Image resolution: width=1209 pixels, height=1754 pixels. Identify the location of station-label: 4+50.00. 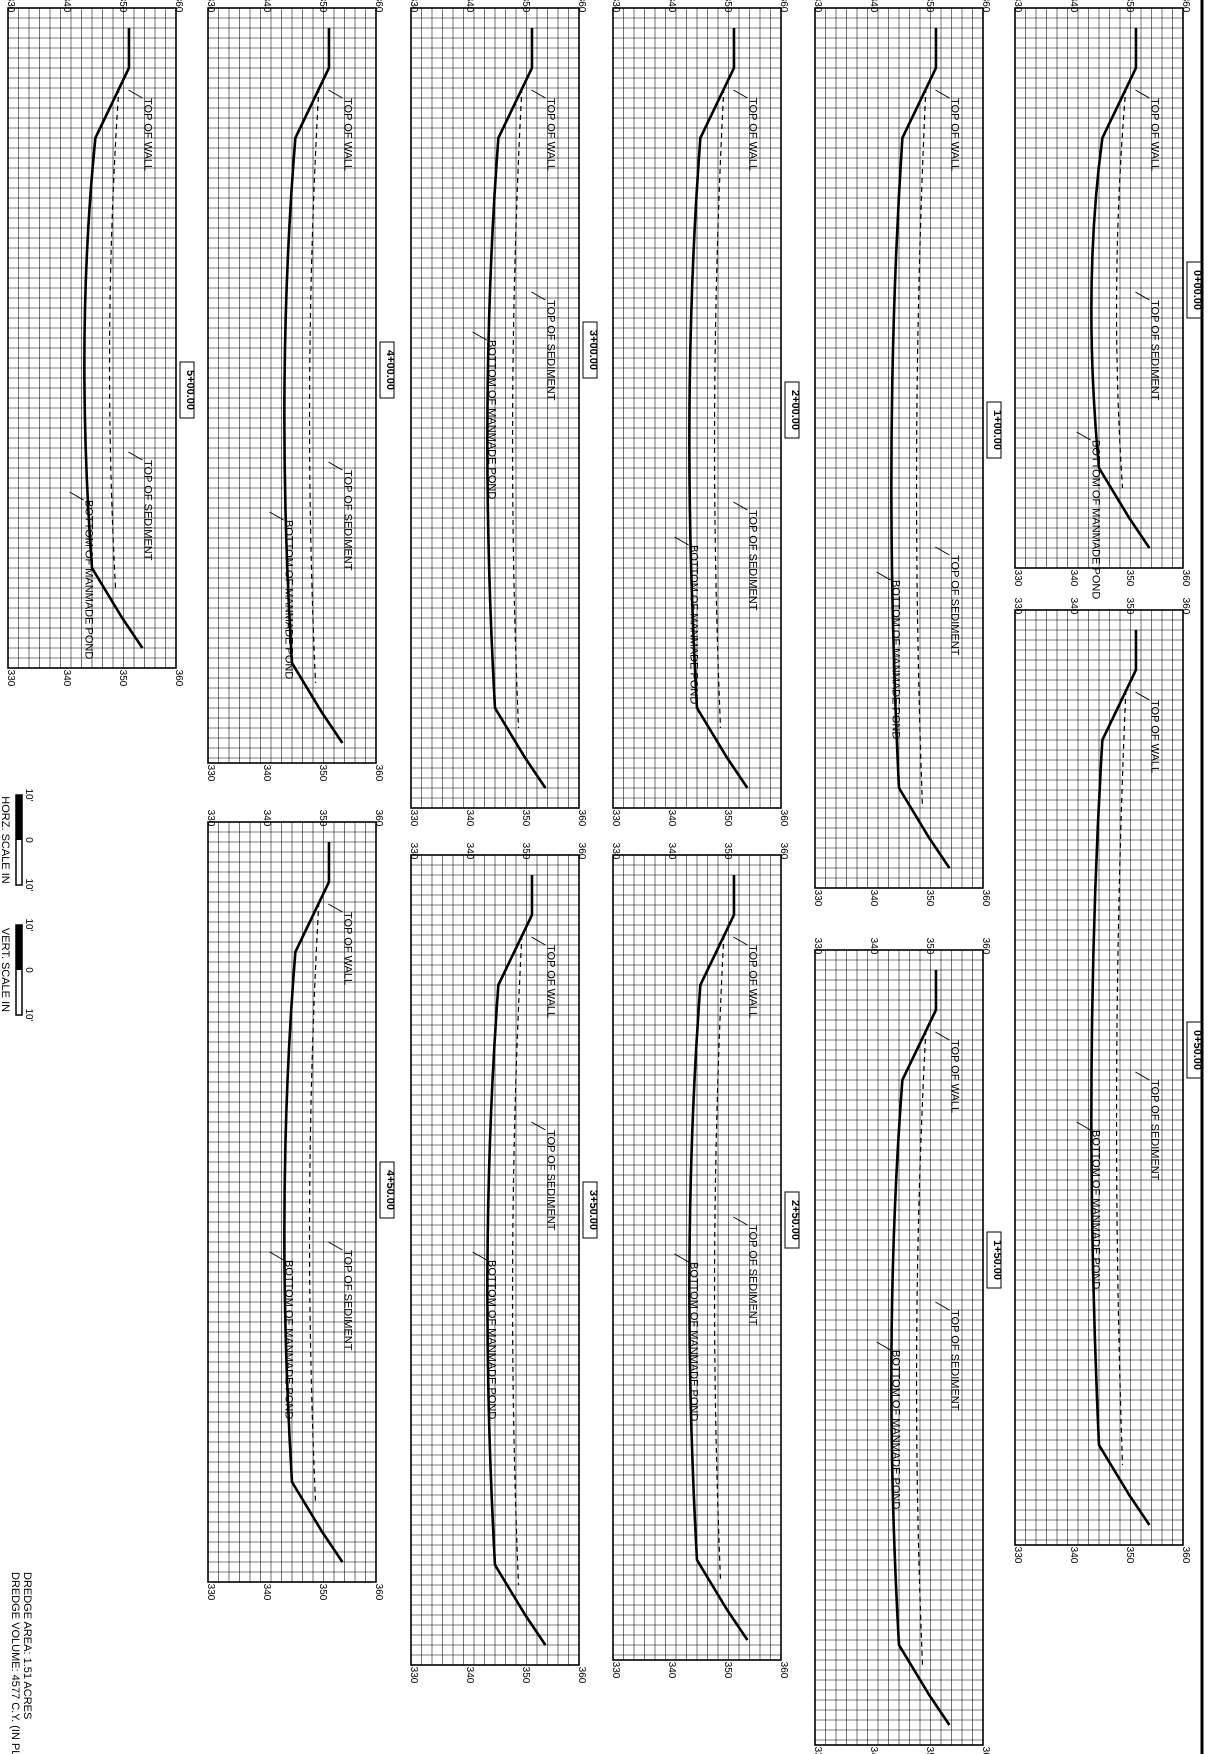
(390, 1190).